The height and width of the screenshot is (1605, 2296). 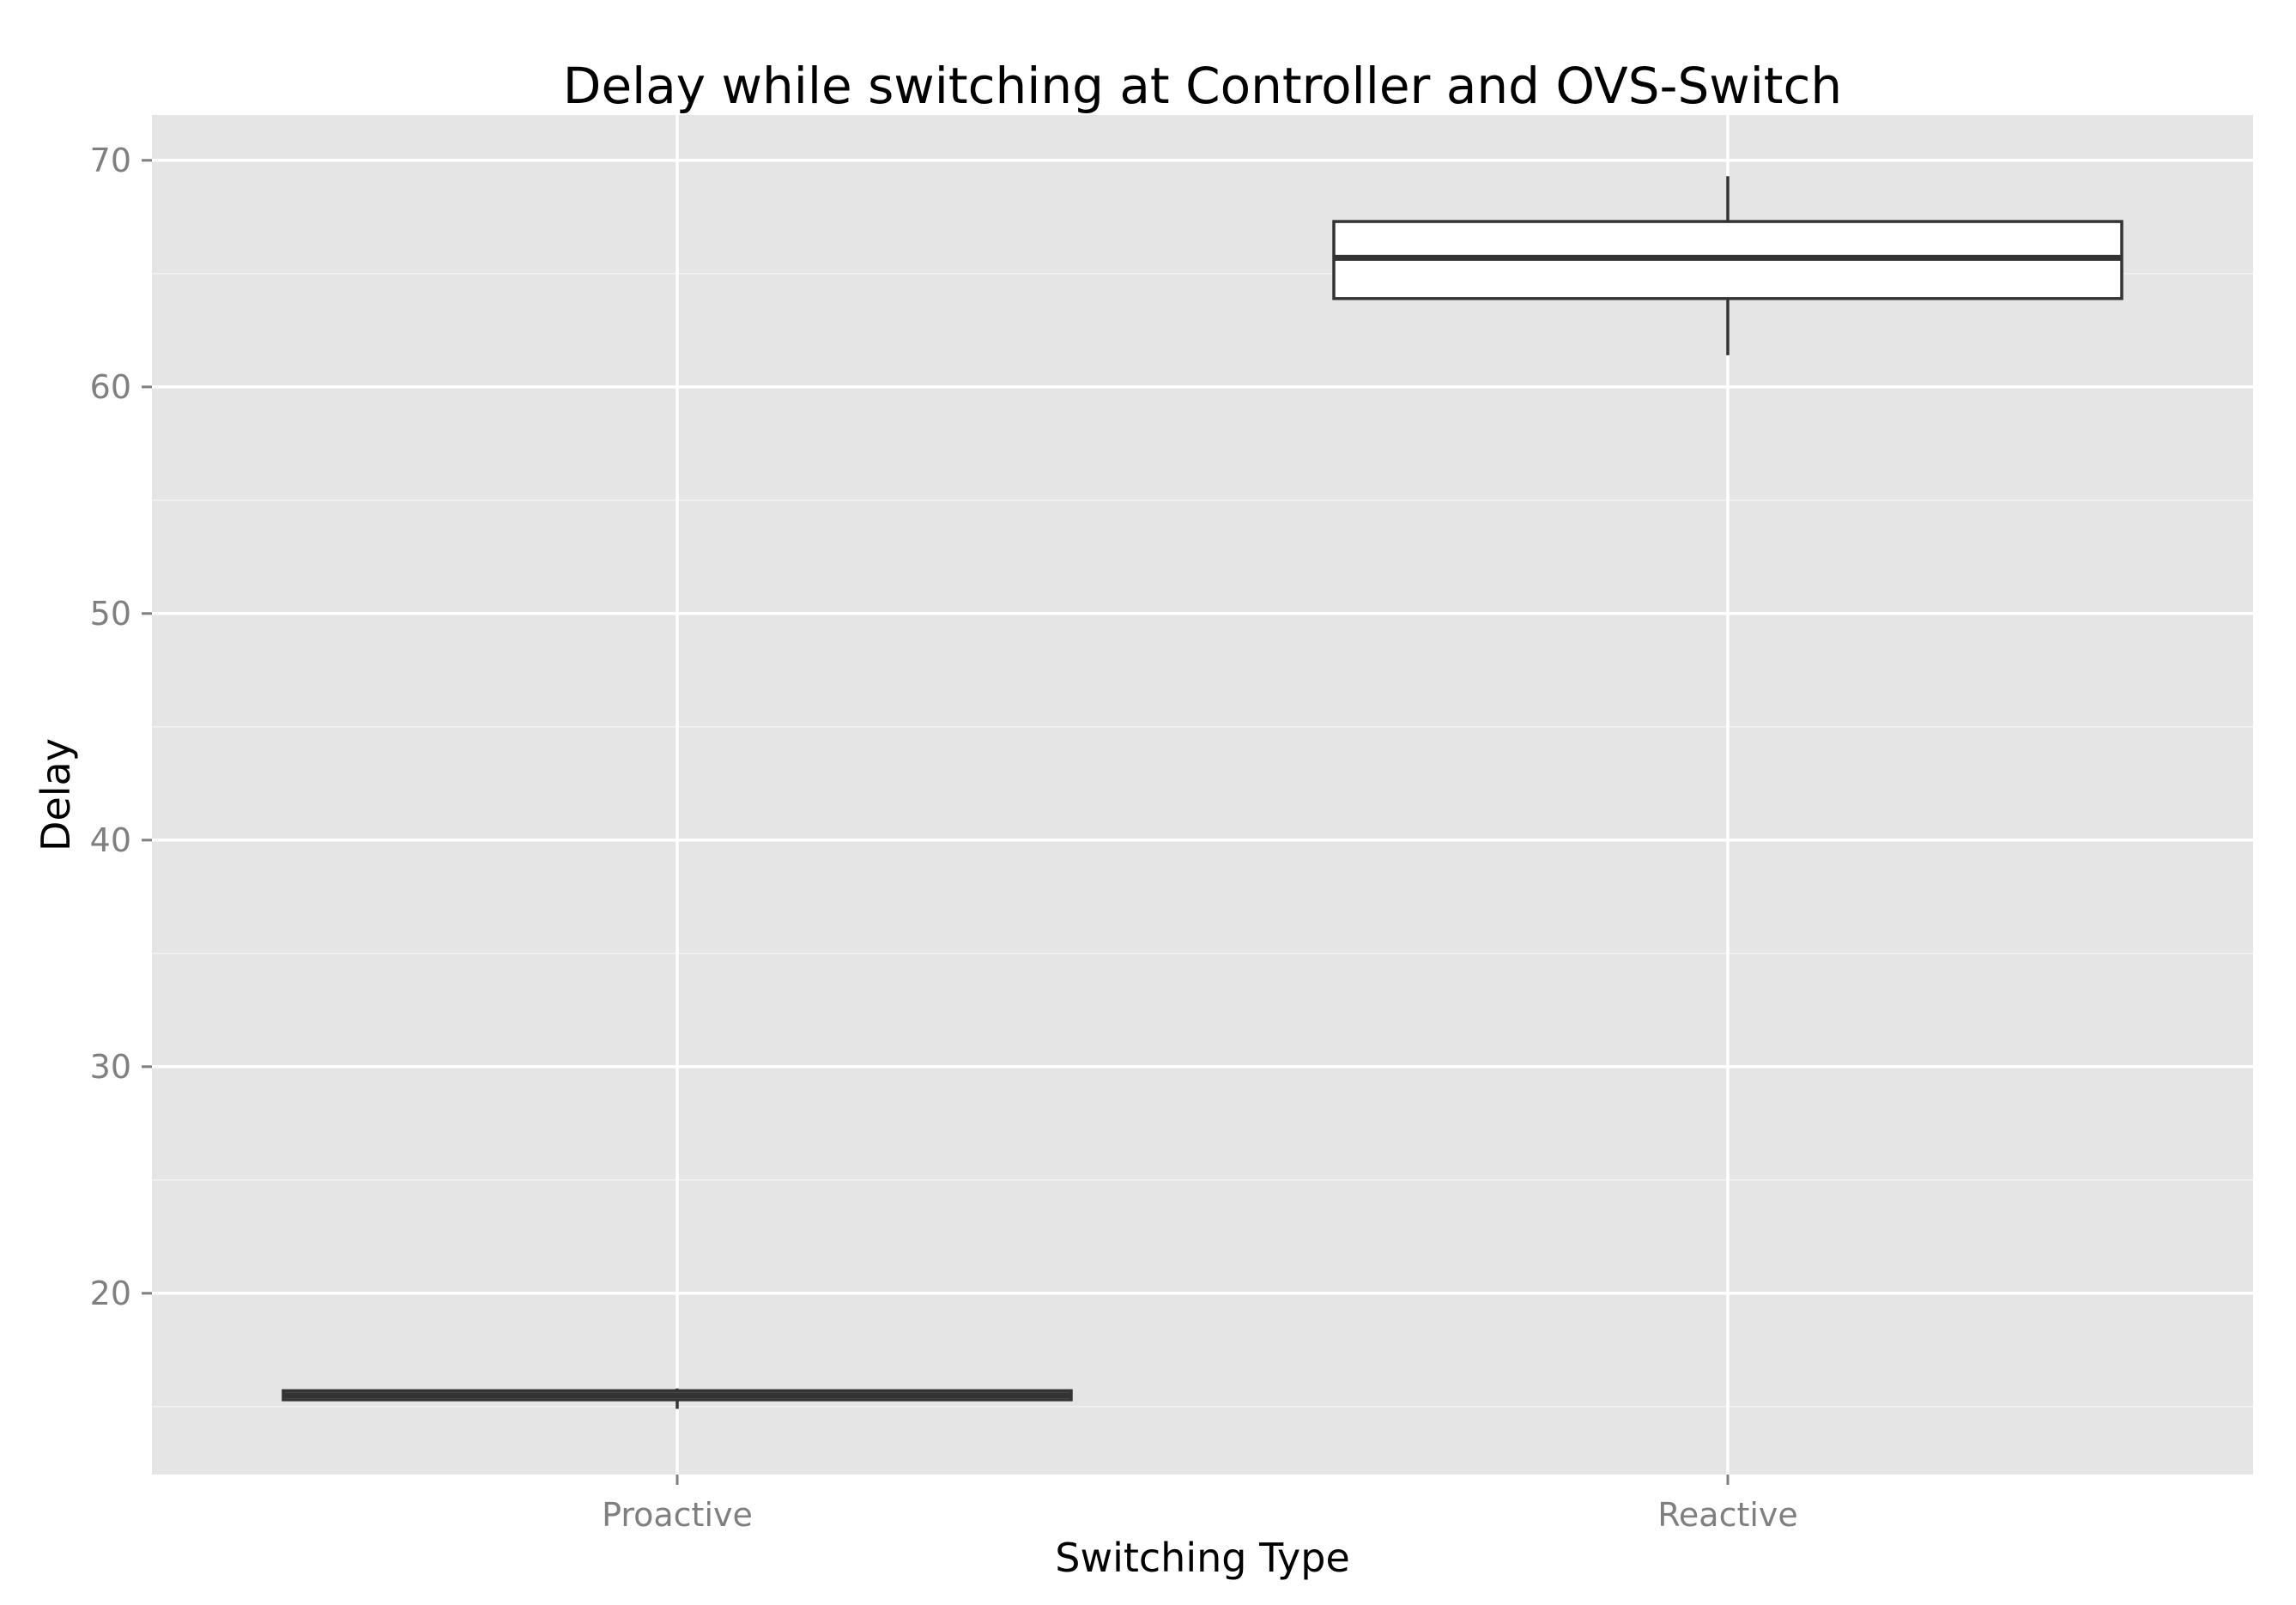 What do you see at coordinates (121, 727) in the screenshot?
I see `y-axis-ticks: 20 30 40 50 60 70` at bounding box center [121, 727].